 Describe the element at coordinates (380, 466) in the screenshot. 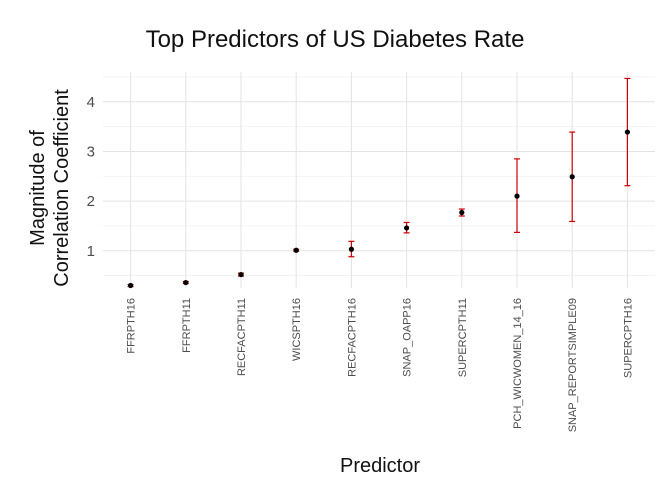

I see `x-axis-title: Predictor` at that location.